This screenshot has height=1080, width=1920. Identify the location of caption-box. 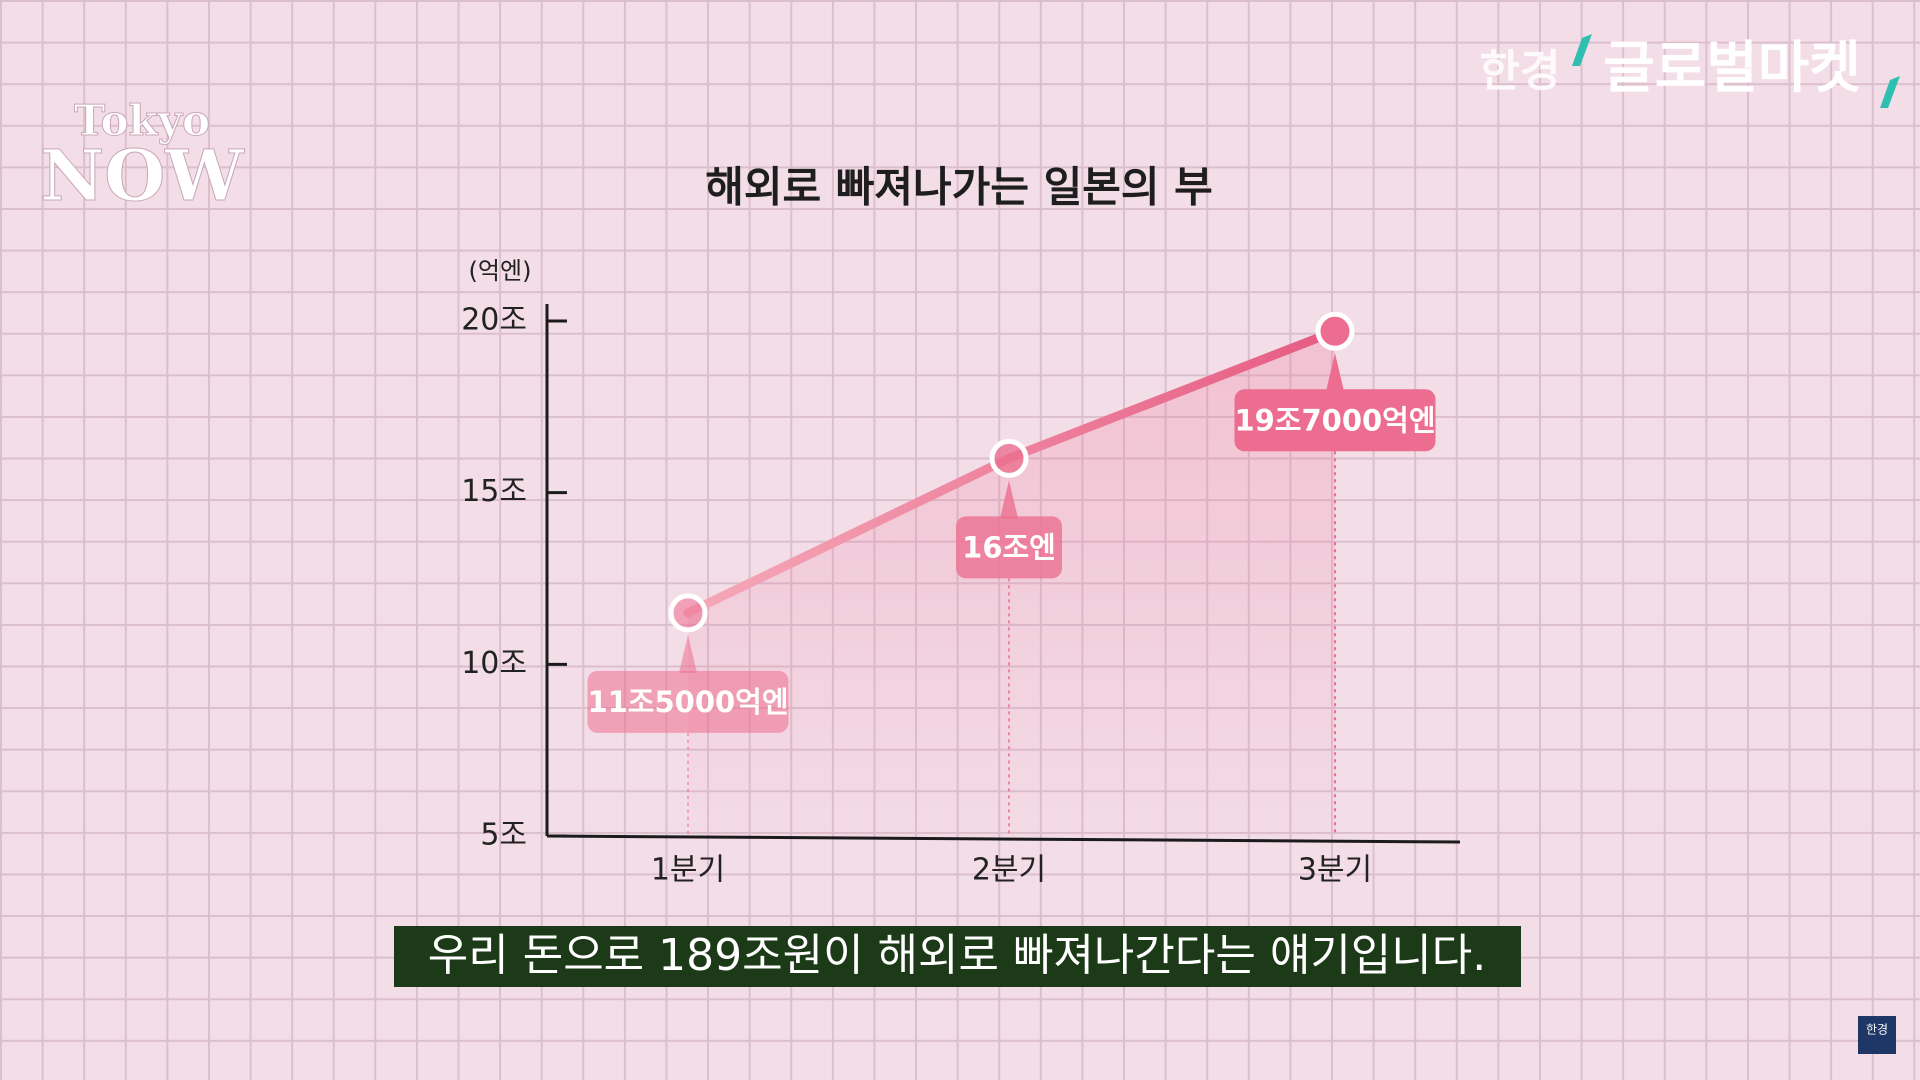
(957, 956).